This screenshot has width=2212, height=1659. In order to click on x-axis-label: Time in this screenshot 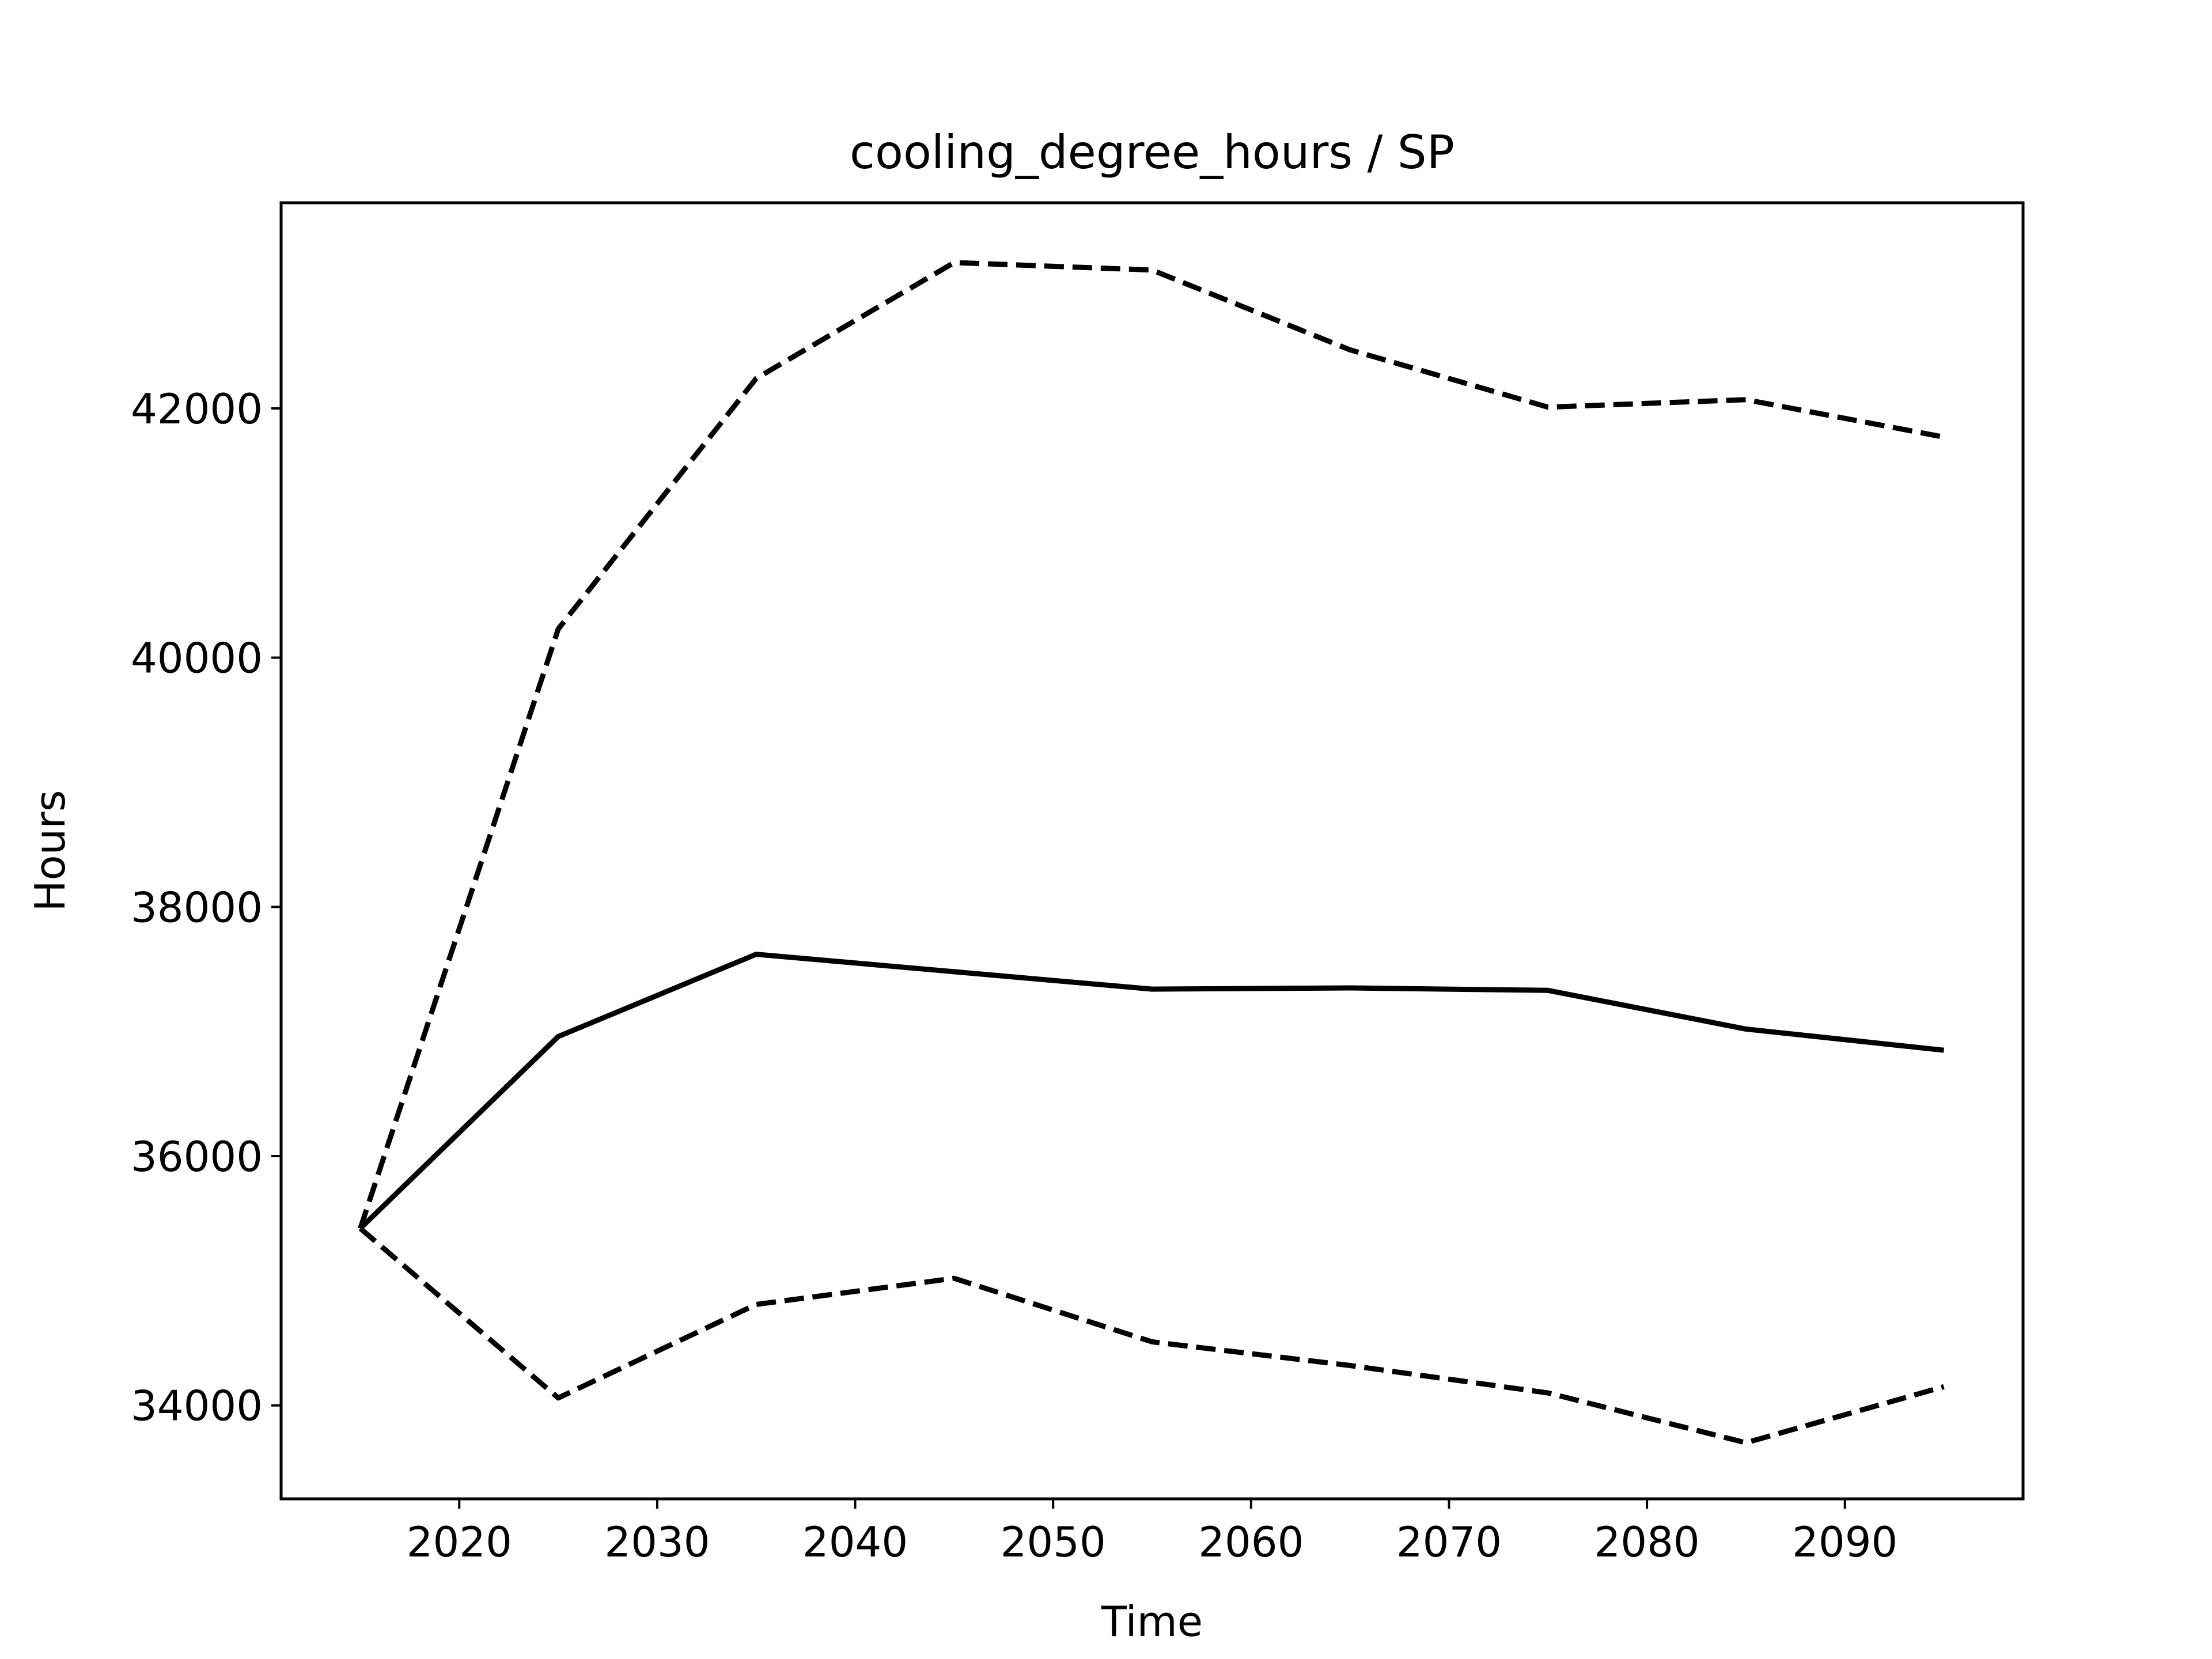, I will do `click(1152, 1621)`.